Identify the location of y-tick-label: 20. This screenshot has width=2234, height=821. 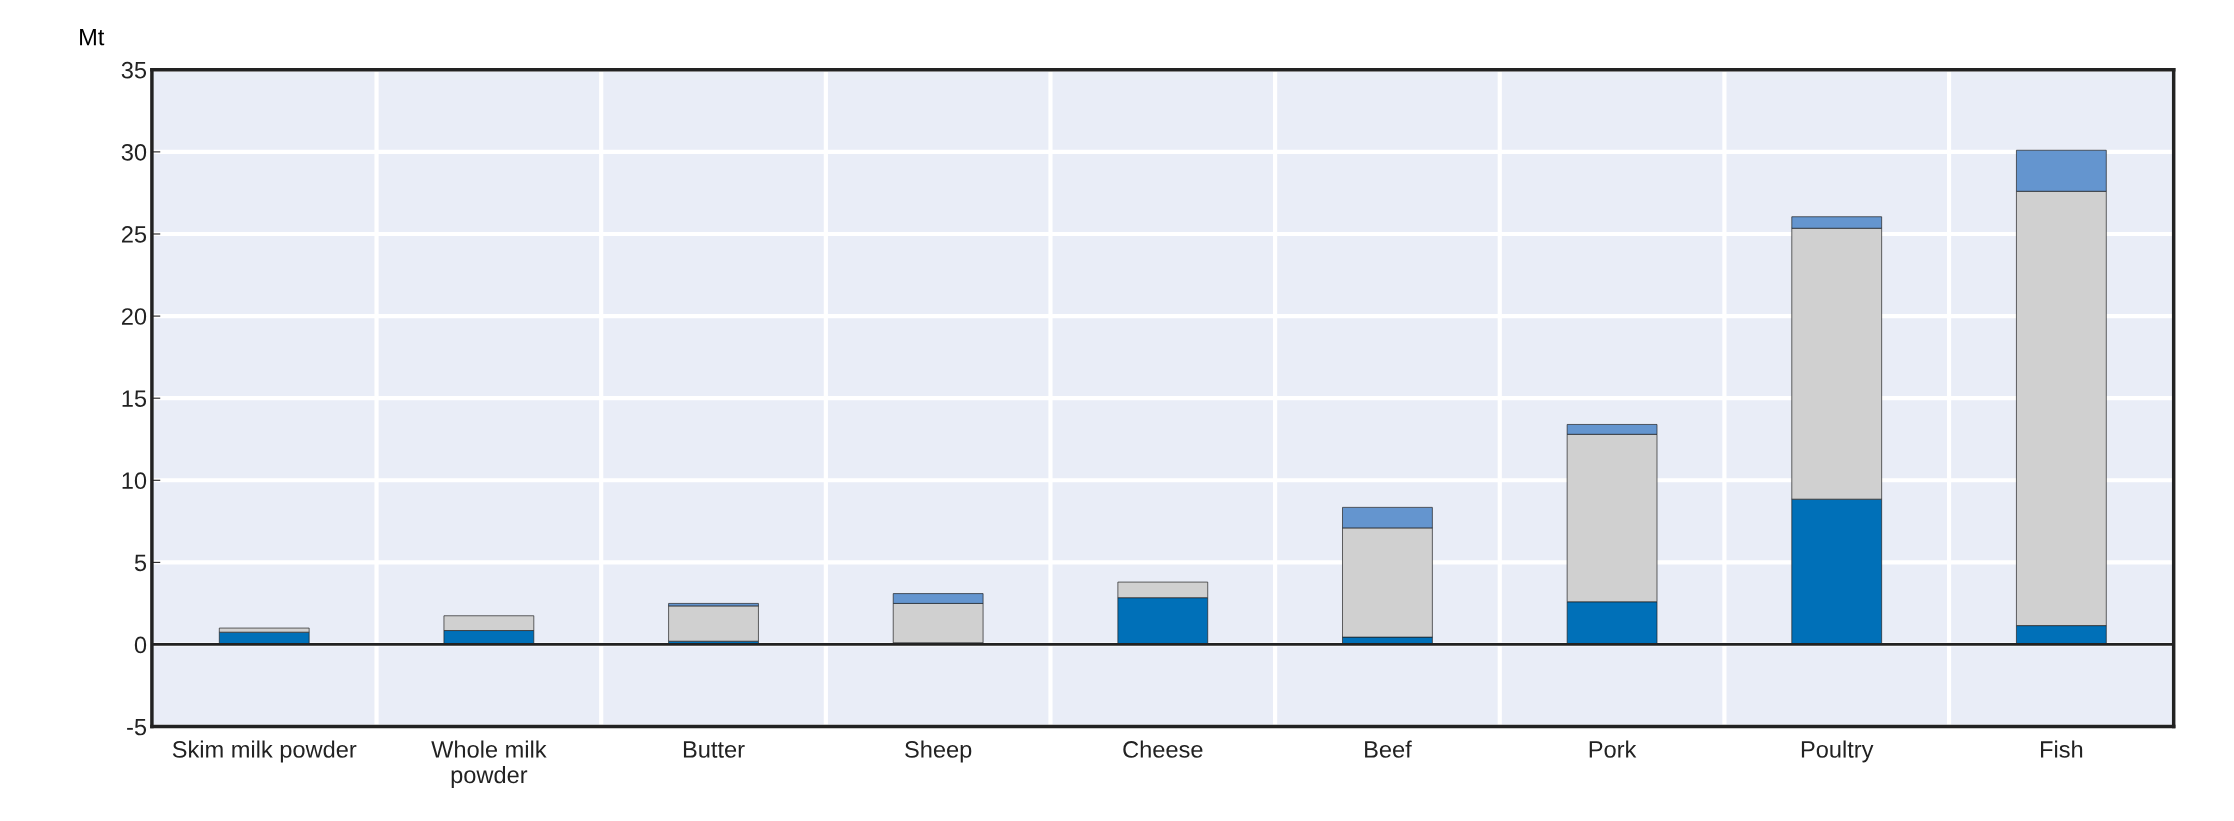
(134, 316).